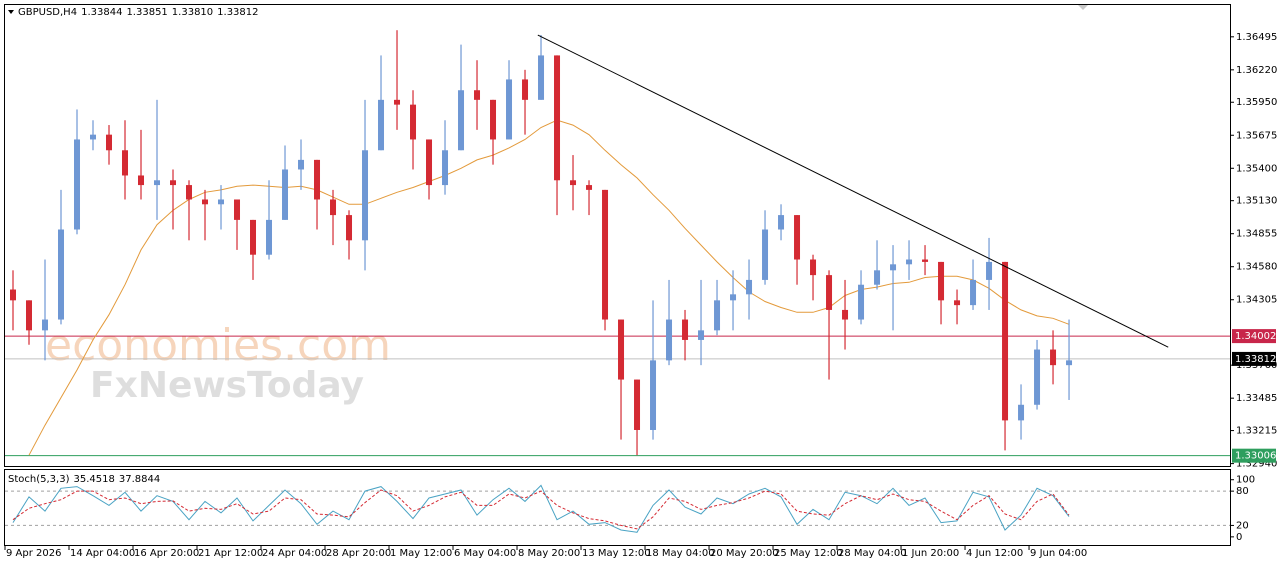 The height and width of the screenshot is (567, 1280). I want to click on quote-value: 1.33810, so click(192, 12).